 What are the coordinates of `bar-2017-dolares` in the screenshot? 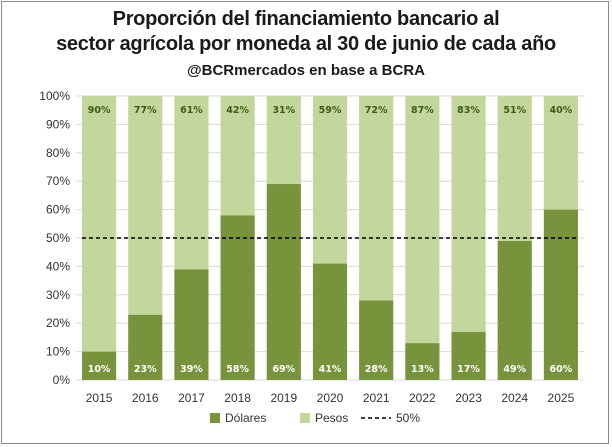 It's located at (191, 324).